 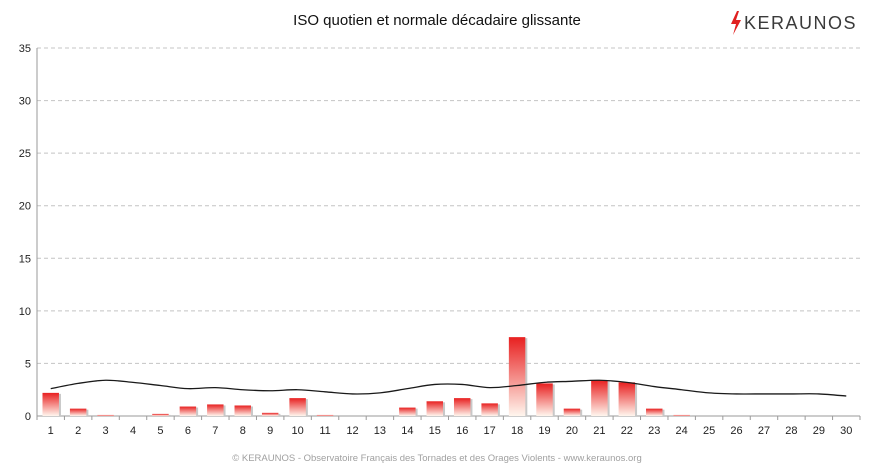 What do you see at coordinates (682, 431) in the screenshot?
I see `x-tick-label: 24` at bounding box center [682, 431].